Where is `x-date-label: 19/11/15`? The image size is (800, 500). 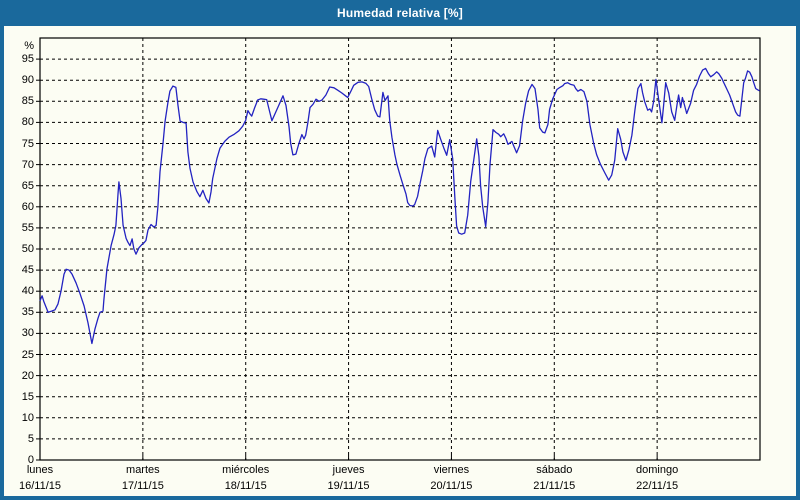 x-date-label: 19/11/15 is located at coordinates (348, 486).